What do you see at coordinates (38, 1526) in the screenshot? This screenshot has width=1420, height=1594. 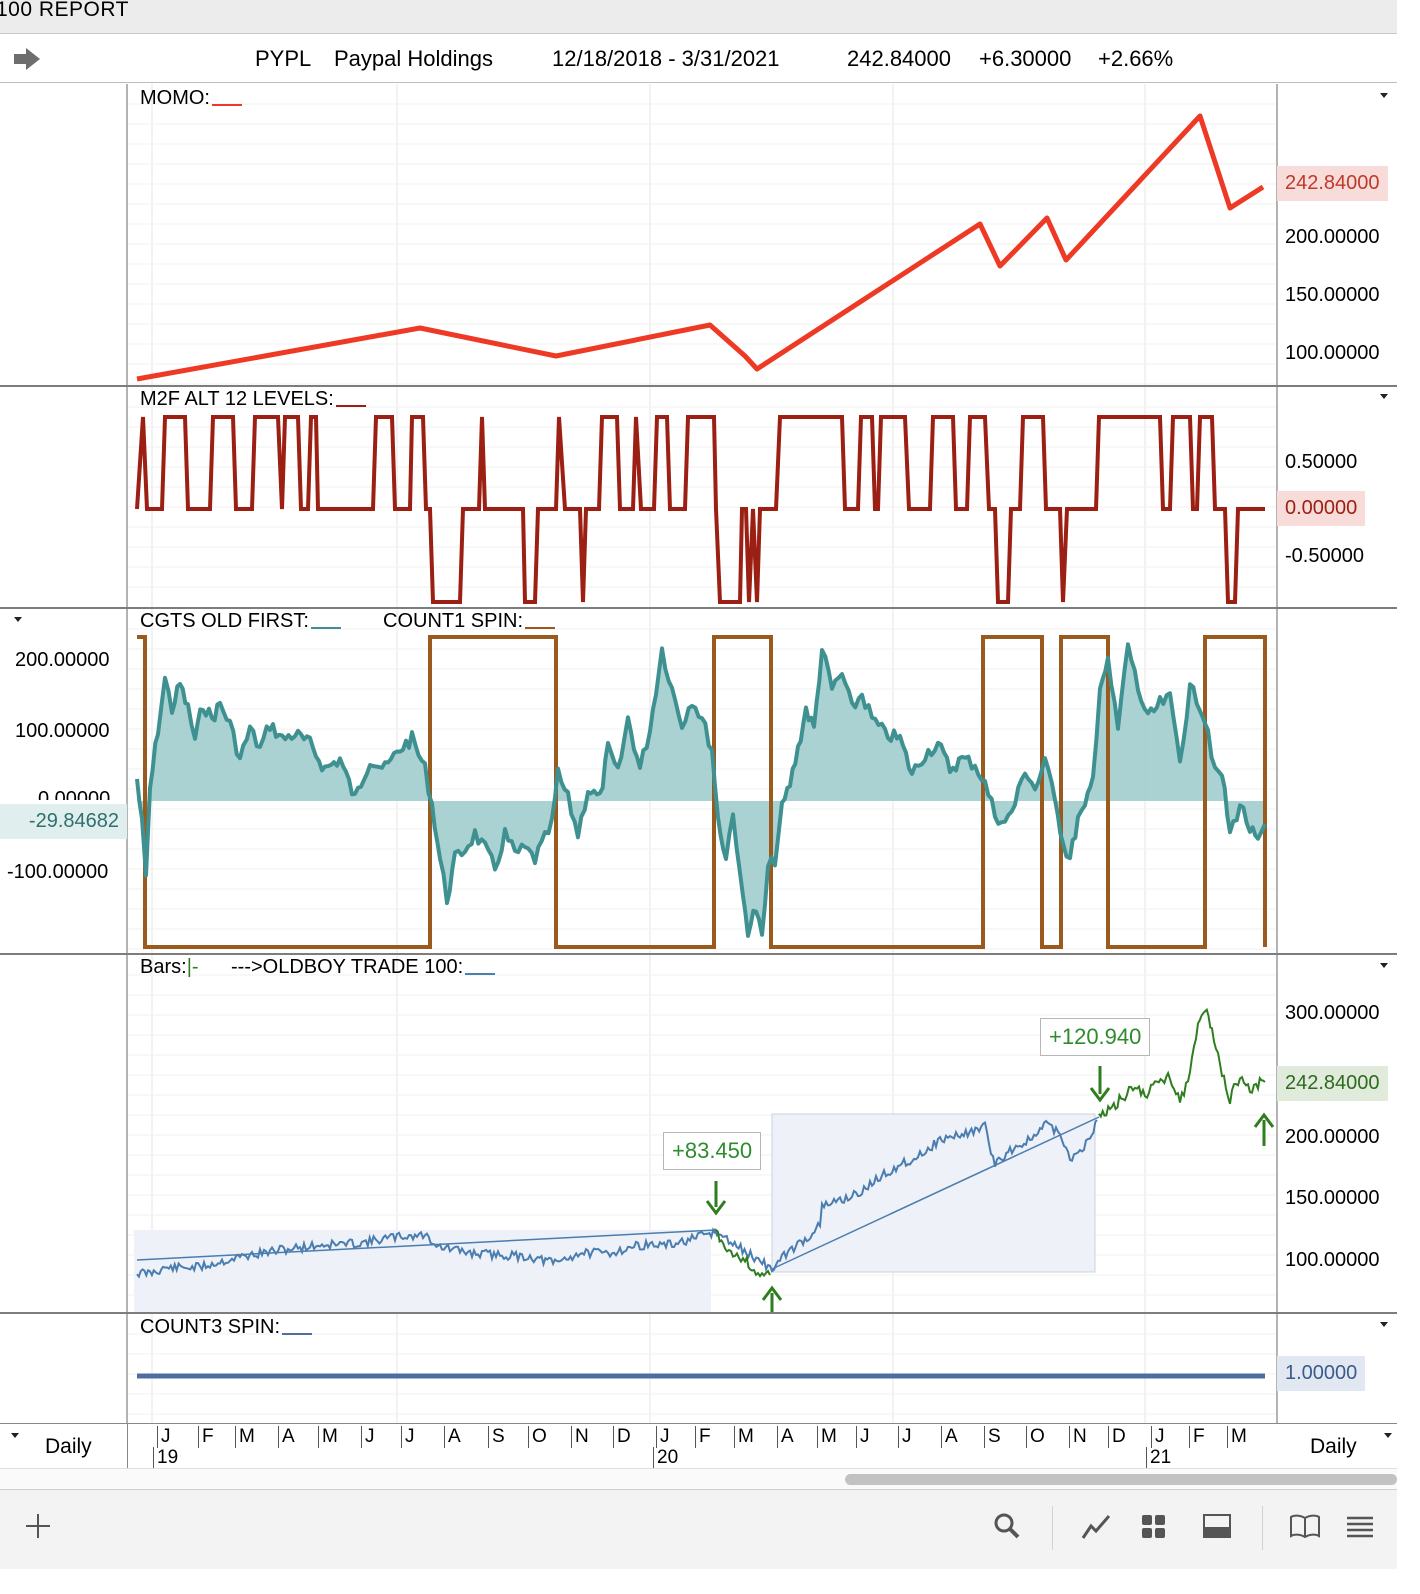 I see `add-icon` at bounding box center [38, 1526].